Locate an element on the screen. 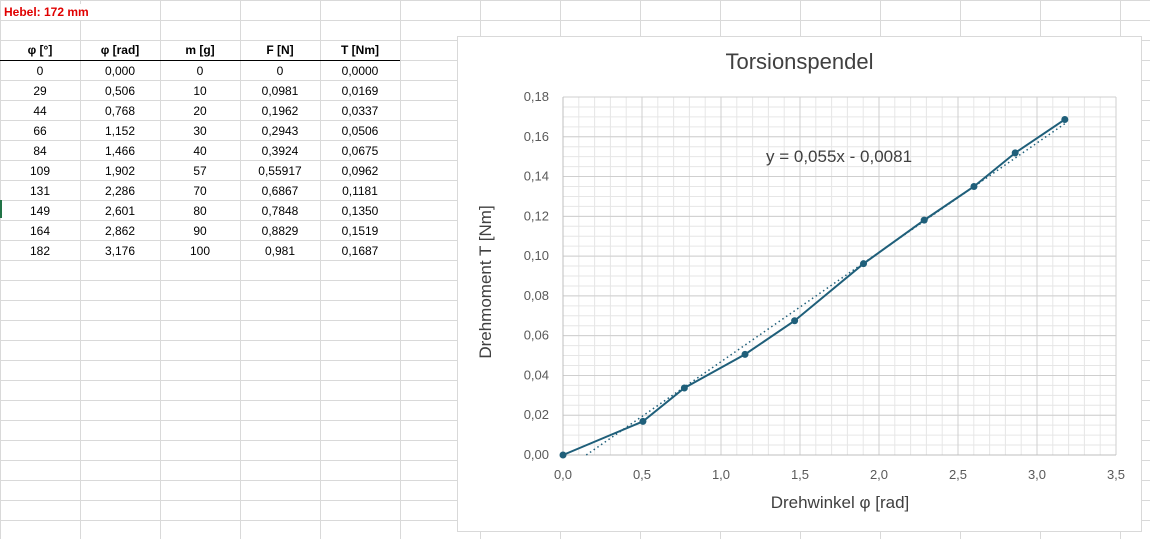 The width and height of the screenshot is (1150, 539). header-cell-torque: T [Nm] is located at coordinates (360, 50).